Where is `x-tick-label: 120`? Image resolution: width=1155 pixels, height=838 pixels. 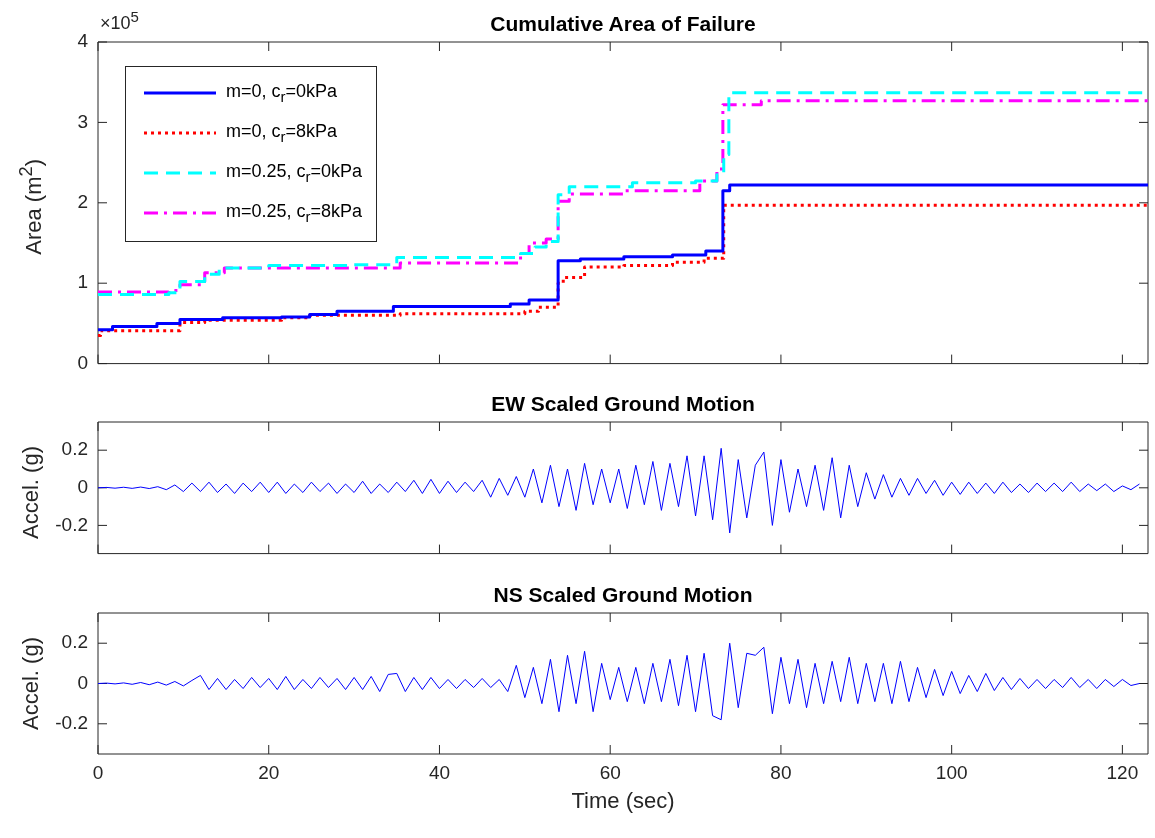
x-tick-label: 120 is located at coordinates (1122, 772).